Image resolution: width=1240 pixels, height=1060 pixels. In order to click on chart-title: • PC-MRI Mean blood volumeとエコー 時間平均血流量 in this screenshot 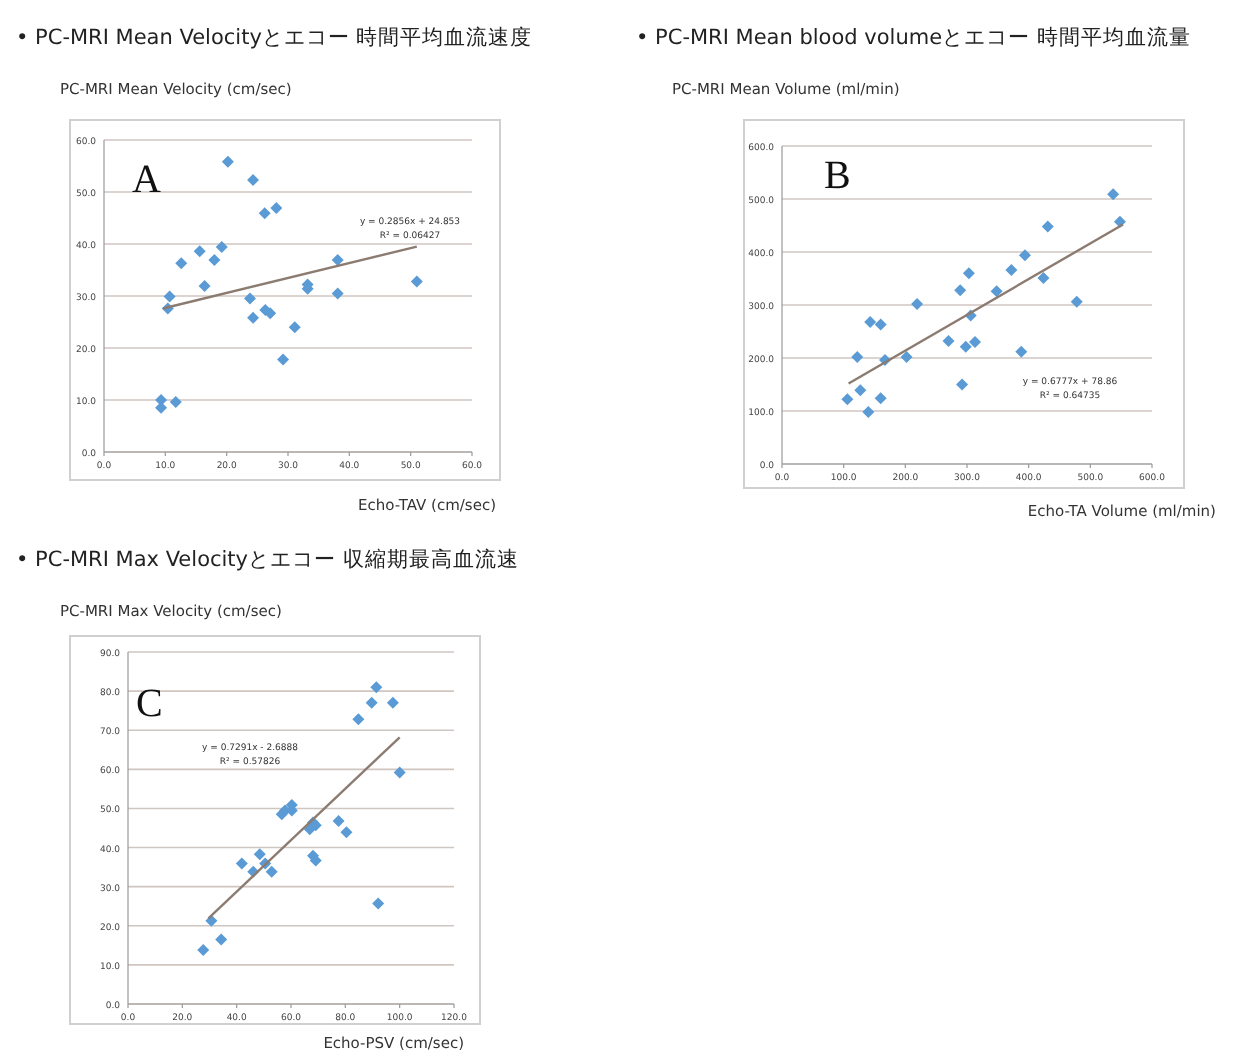, I will do `click(913, 37)`.